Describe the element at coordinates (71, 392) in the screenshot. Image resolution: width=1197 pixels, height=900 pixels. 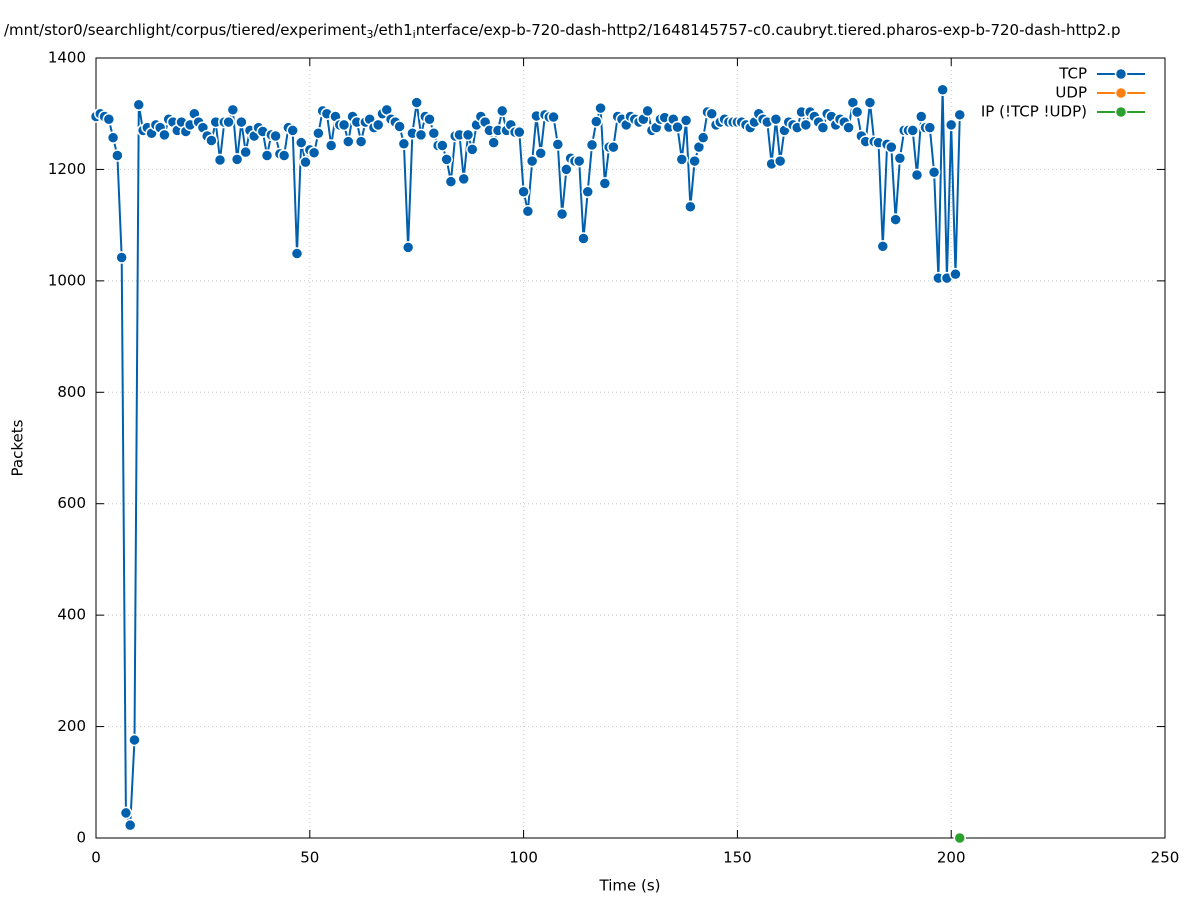
I see `y-tick-label: 800` at that location.